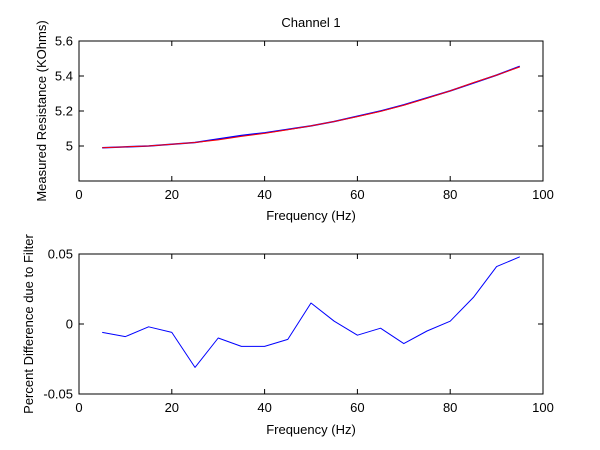 The image size is (600, 450). Describe the element at coordinates (60, 254) in the screenshot. I see `bottom-y-tick-label: 0.05` at that location.